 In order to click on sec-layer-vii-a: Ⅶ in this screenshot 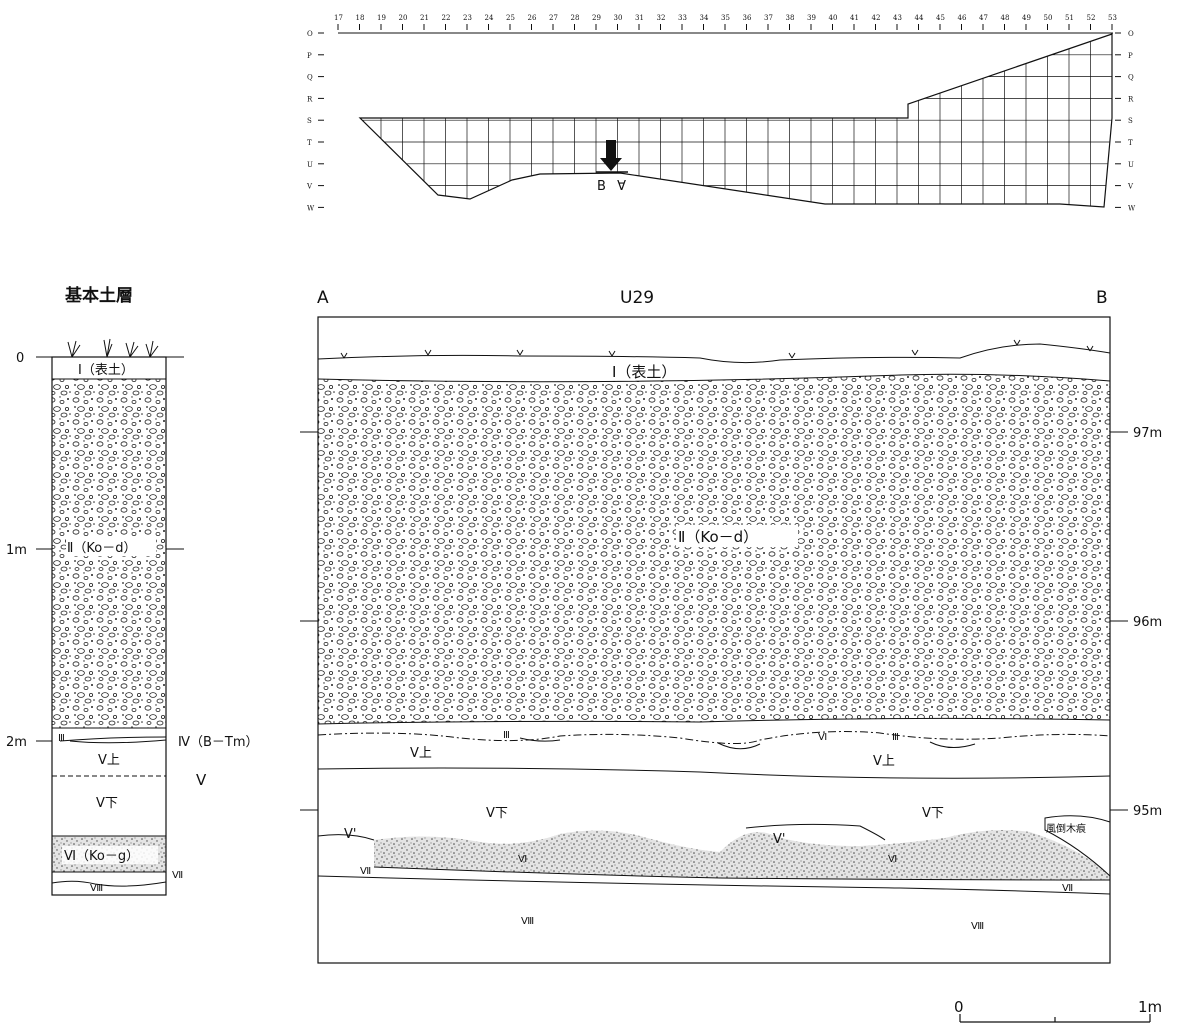, I will do `click(365, 871)`.